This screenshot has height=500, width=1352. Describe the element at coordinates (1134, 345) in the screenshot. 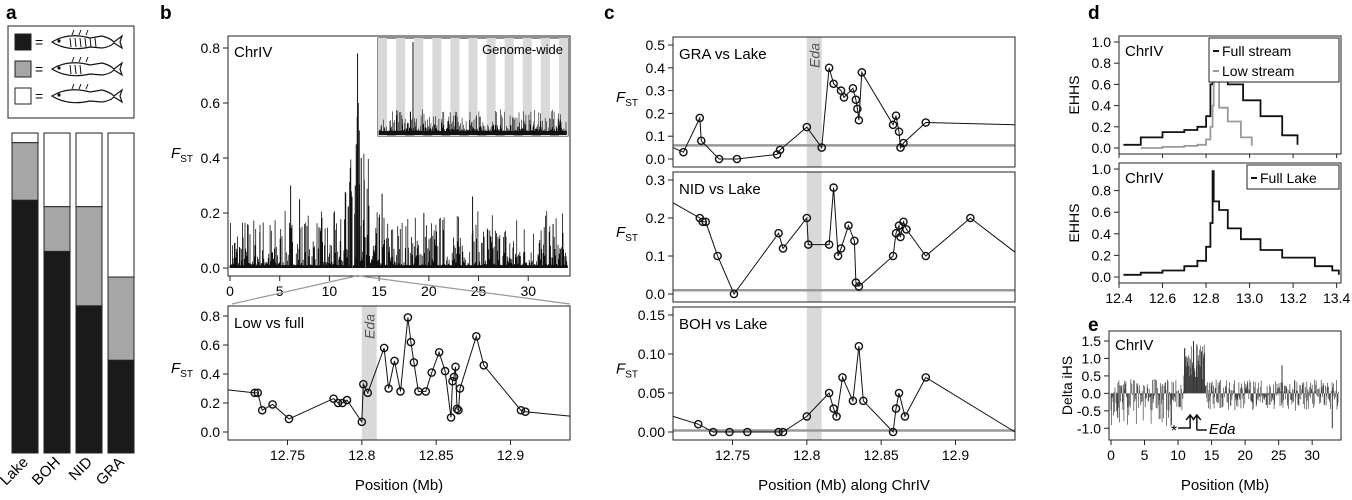

I see `chromosome-label: ChrIV` at that location.